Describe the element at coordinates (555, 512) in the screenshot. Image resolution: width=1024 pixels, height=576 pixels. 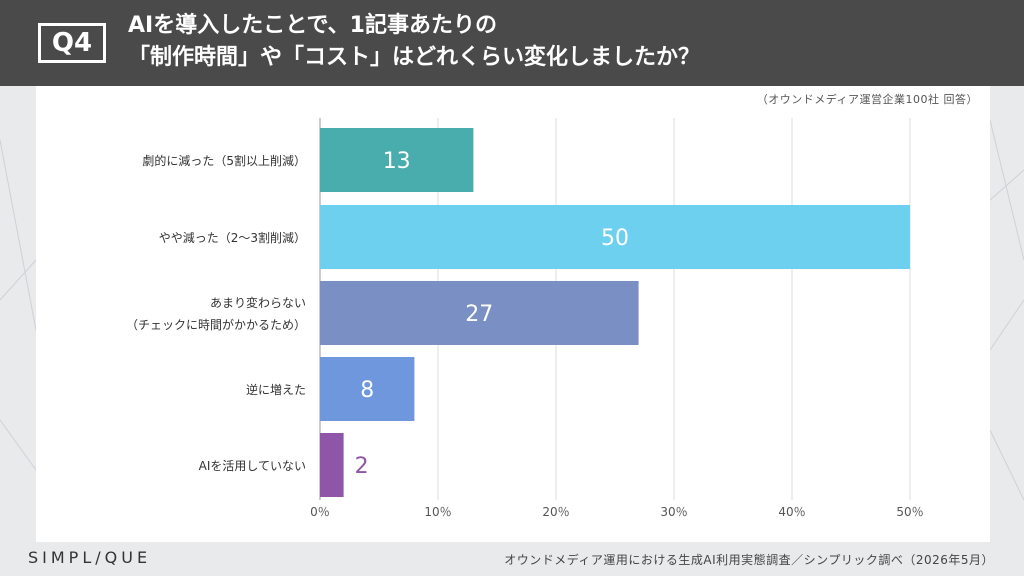
I see `x-tick-label: 20％` at that location.